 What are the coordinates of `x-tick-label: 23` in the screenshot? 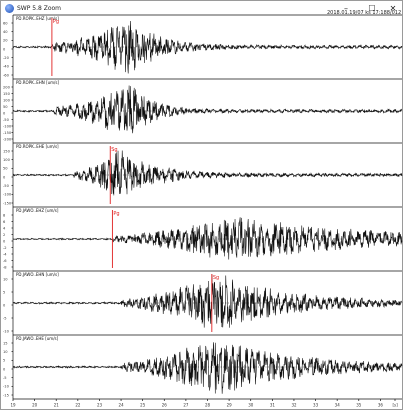 It's located at (100, 405).